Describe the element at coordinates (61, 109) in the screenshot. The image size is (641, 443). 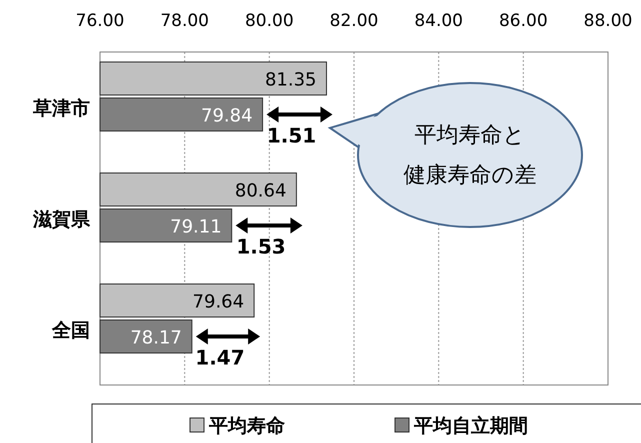
I see `y-tick-label: 草津市` at that location.